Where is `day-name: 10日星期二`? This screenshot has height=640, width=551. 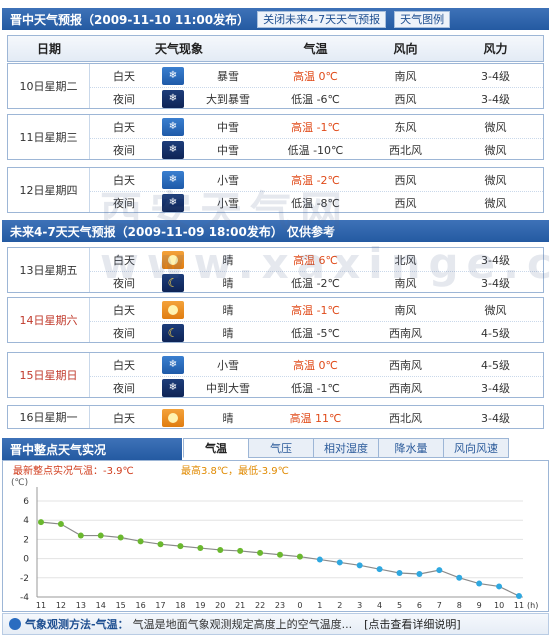 day-name: 10日星期二 is located at coordinates (49, 86).